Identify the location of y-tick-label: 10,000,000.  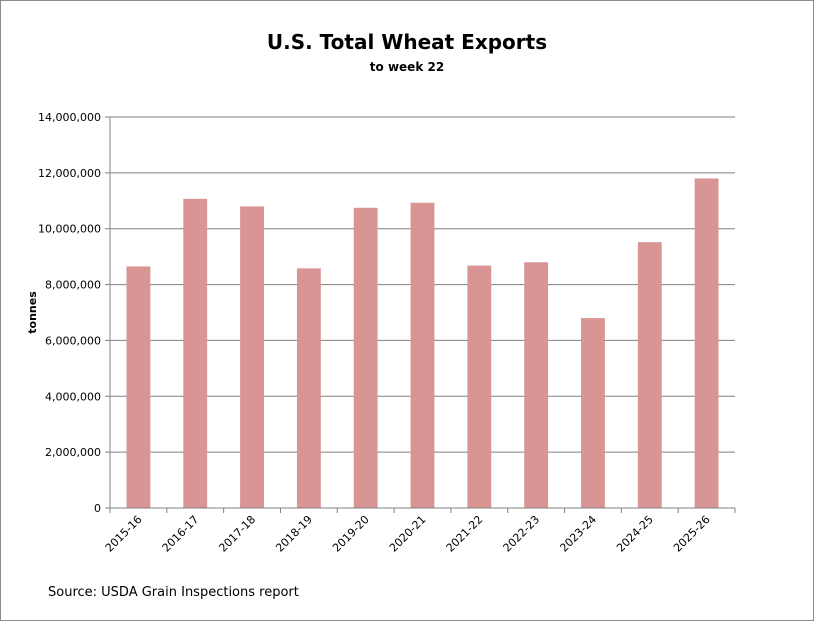
(69, 229).